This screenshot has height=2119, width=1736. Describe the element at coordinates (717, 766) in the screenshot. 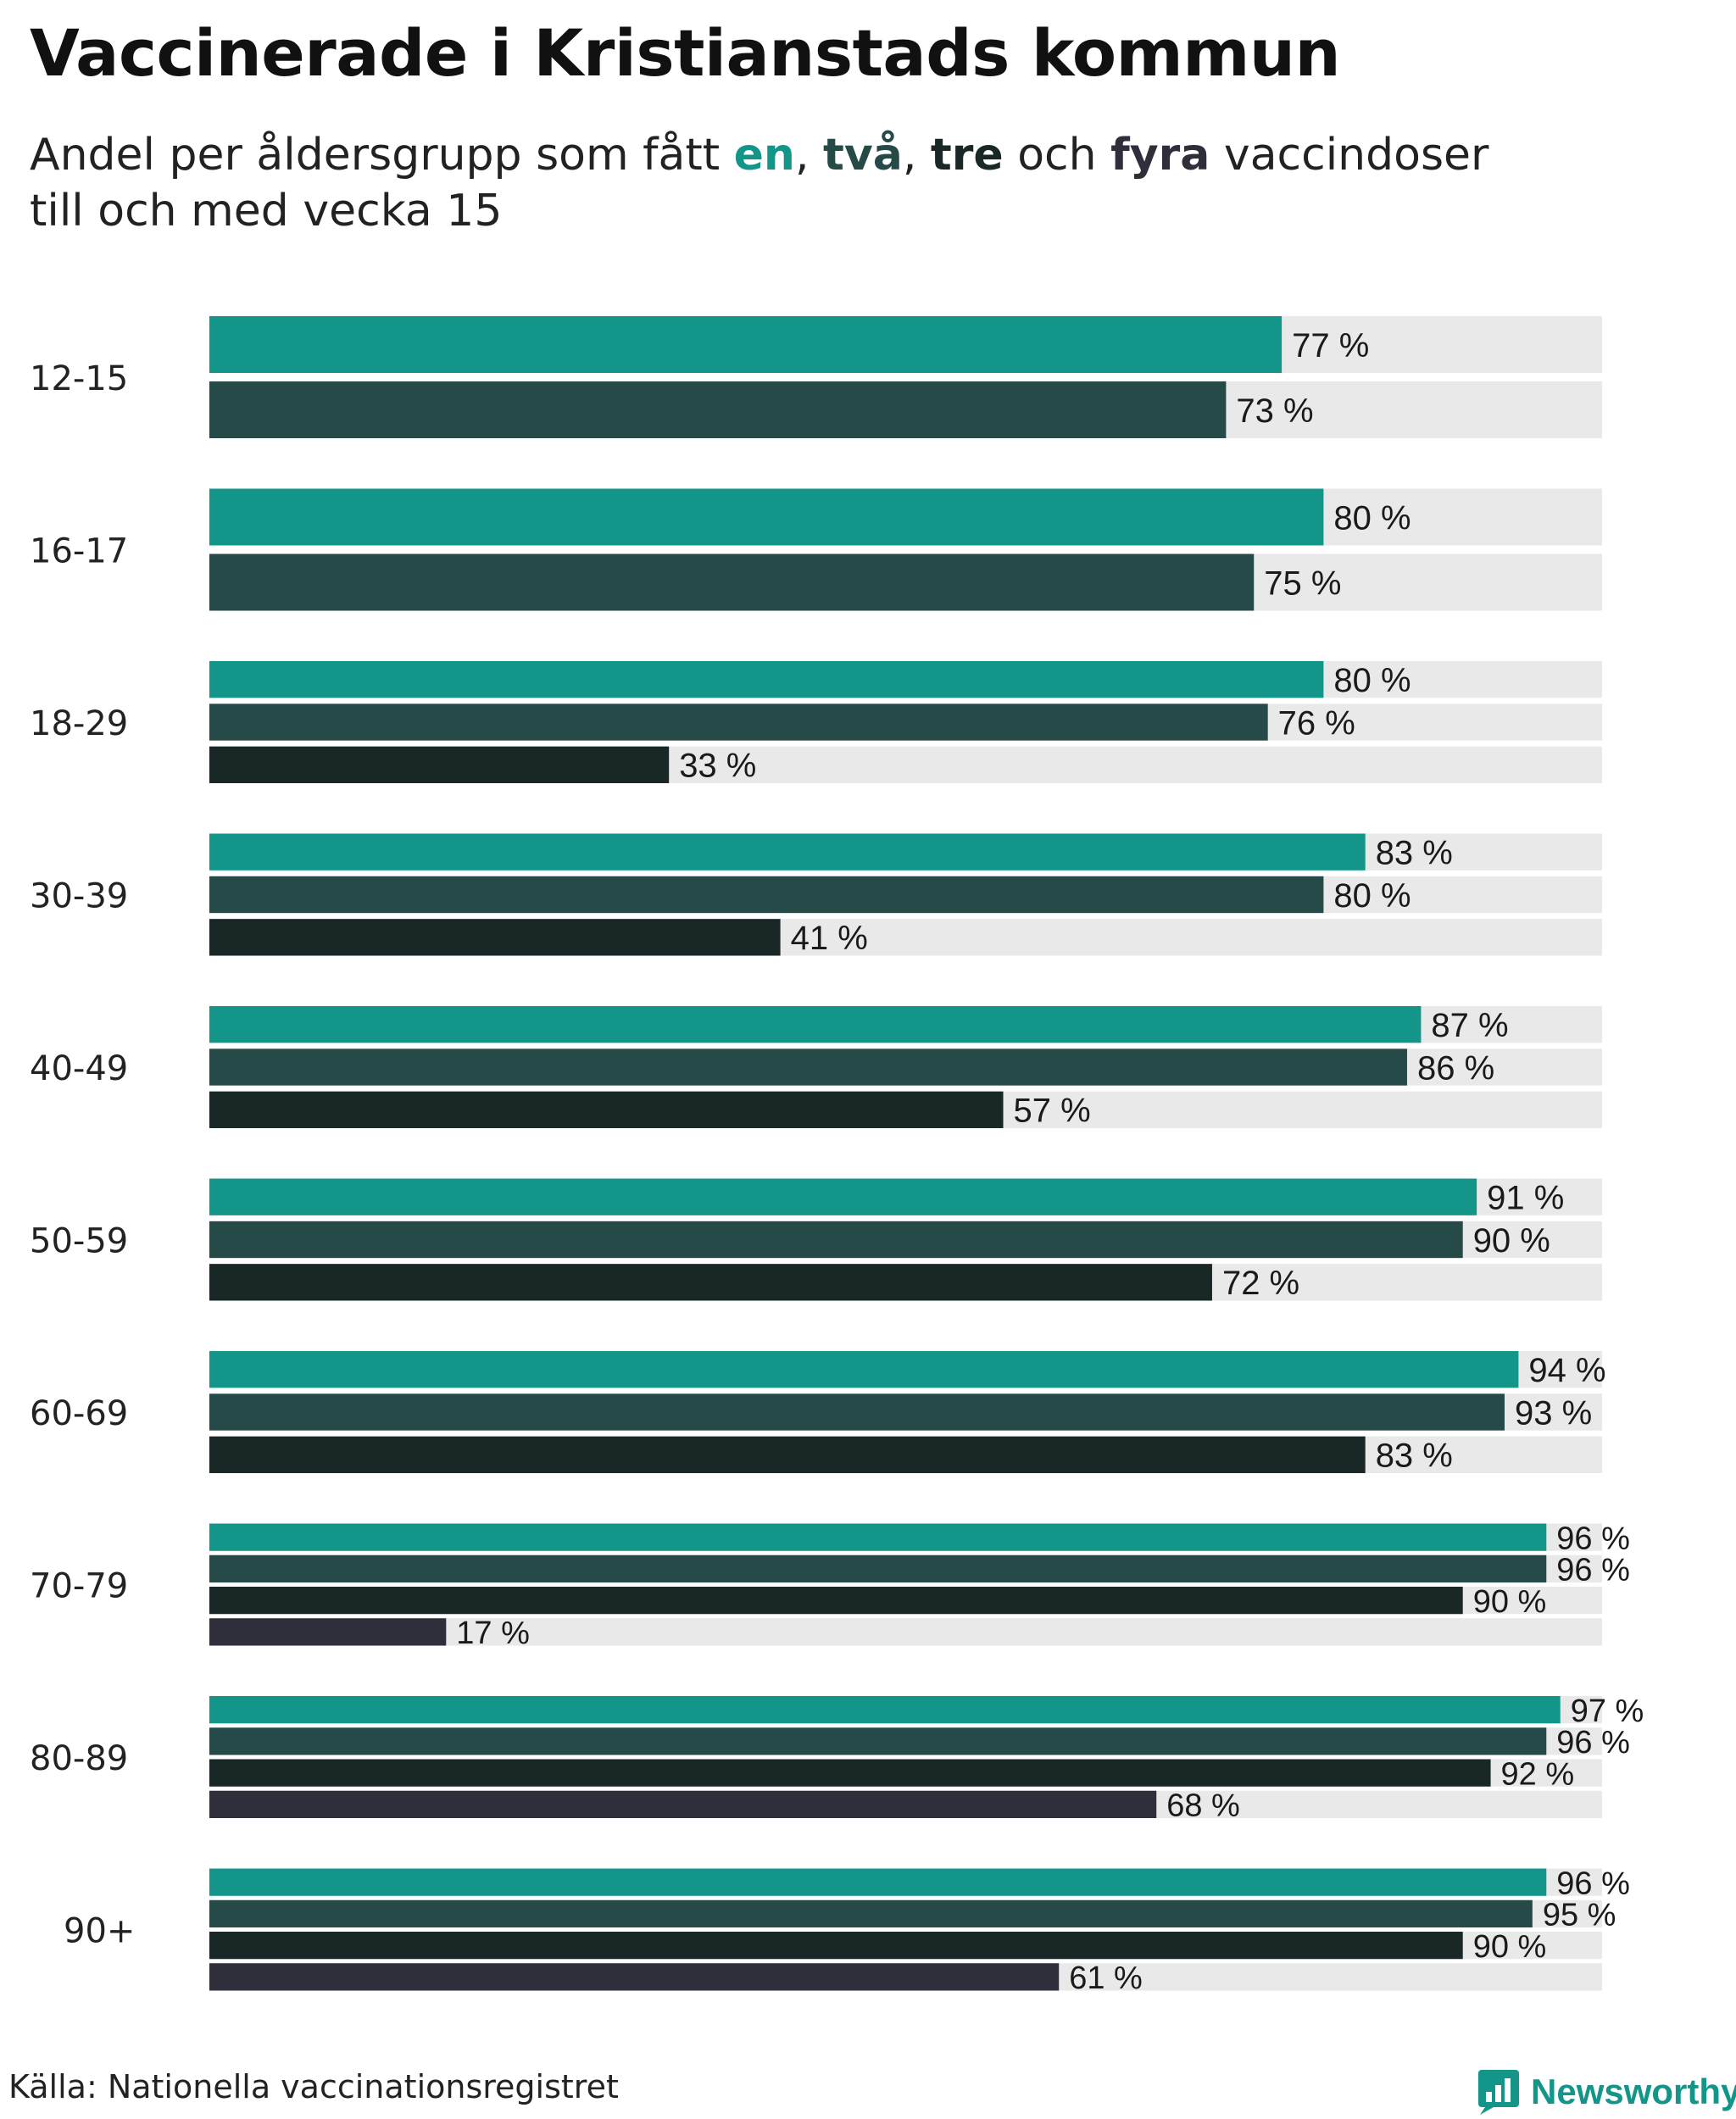

I see `data-label: 33 %` at that location.